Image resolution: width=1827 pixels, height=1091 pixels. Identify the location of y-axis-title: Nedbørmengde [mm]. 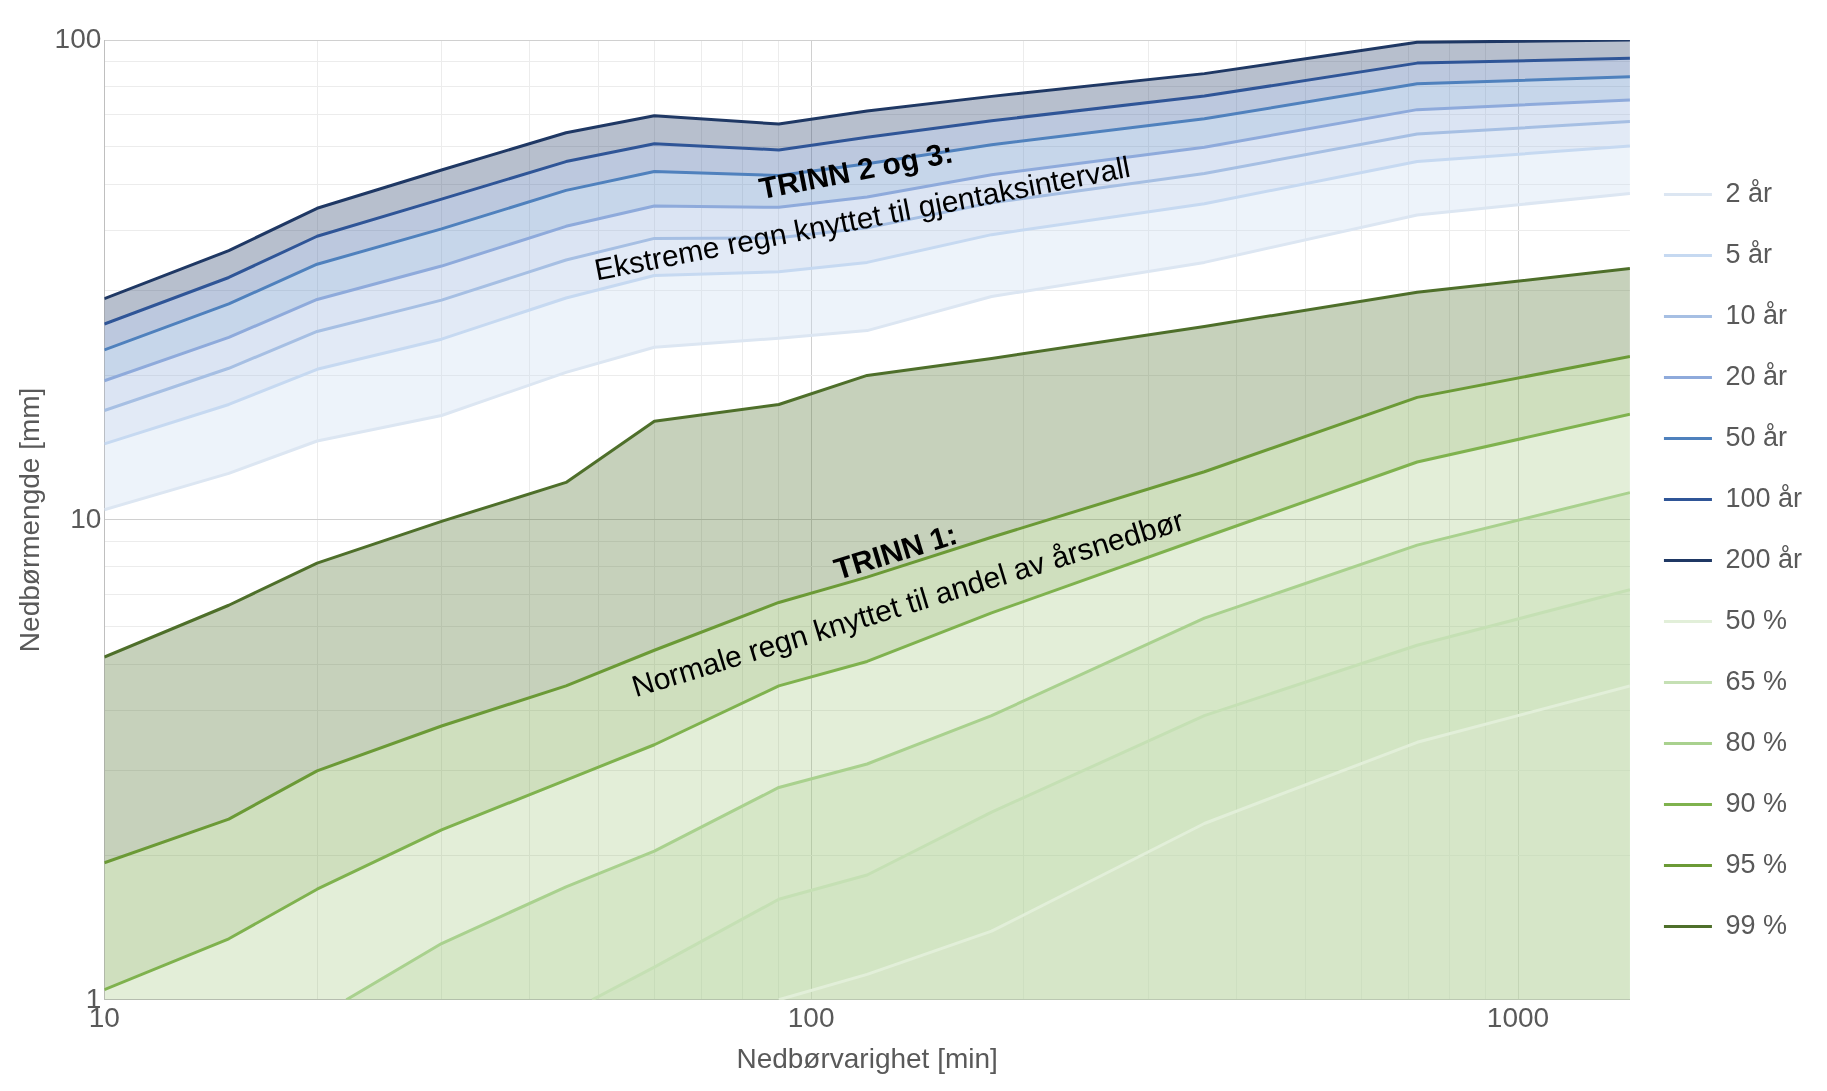
(29, 520).